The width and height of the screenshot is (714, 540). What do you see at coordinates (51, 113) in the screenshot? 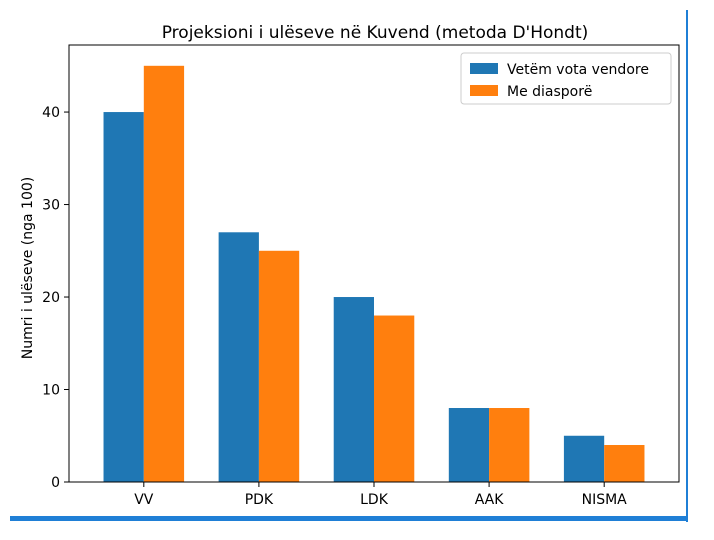
I see `y-tick-label: 40` at bounding box center [51, 113].